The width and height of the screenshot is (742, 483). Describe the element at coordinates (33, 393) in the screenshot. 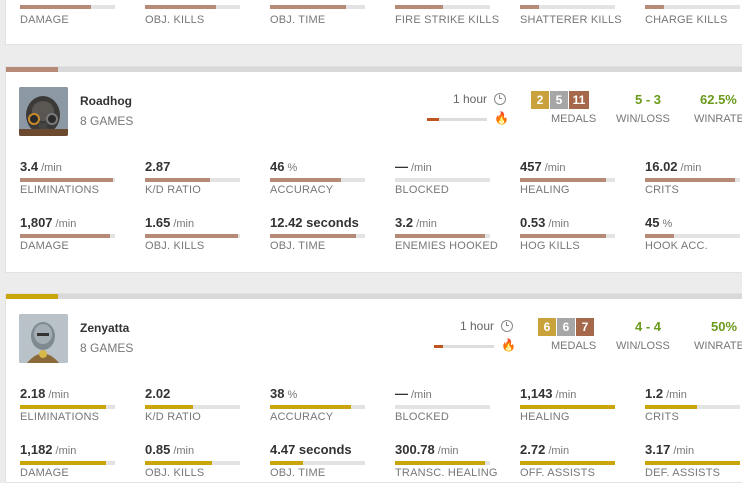

I see `stat-number: 2.18` at that location.